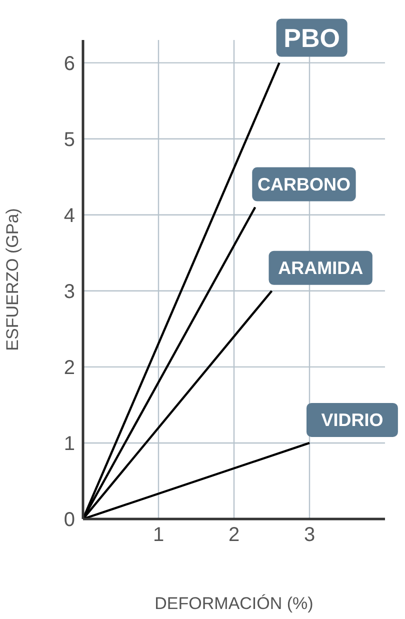 The height and width of the screenshot is (619, 405). What do you see at coordinates (69, 368) in the screenshot?
I see `y-tick-label: 2` at bounding box center [69, 368].